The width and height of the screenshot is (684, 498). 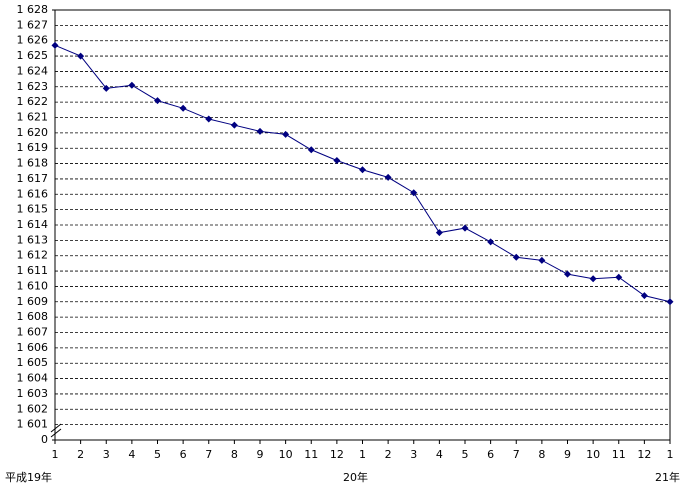 I want to click on y-tick-label: 1 602, so click(x=33, y=408).